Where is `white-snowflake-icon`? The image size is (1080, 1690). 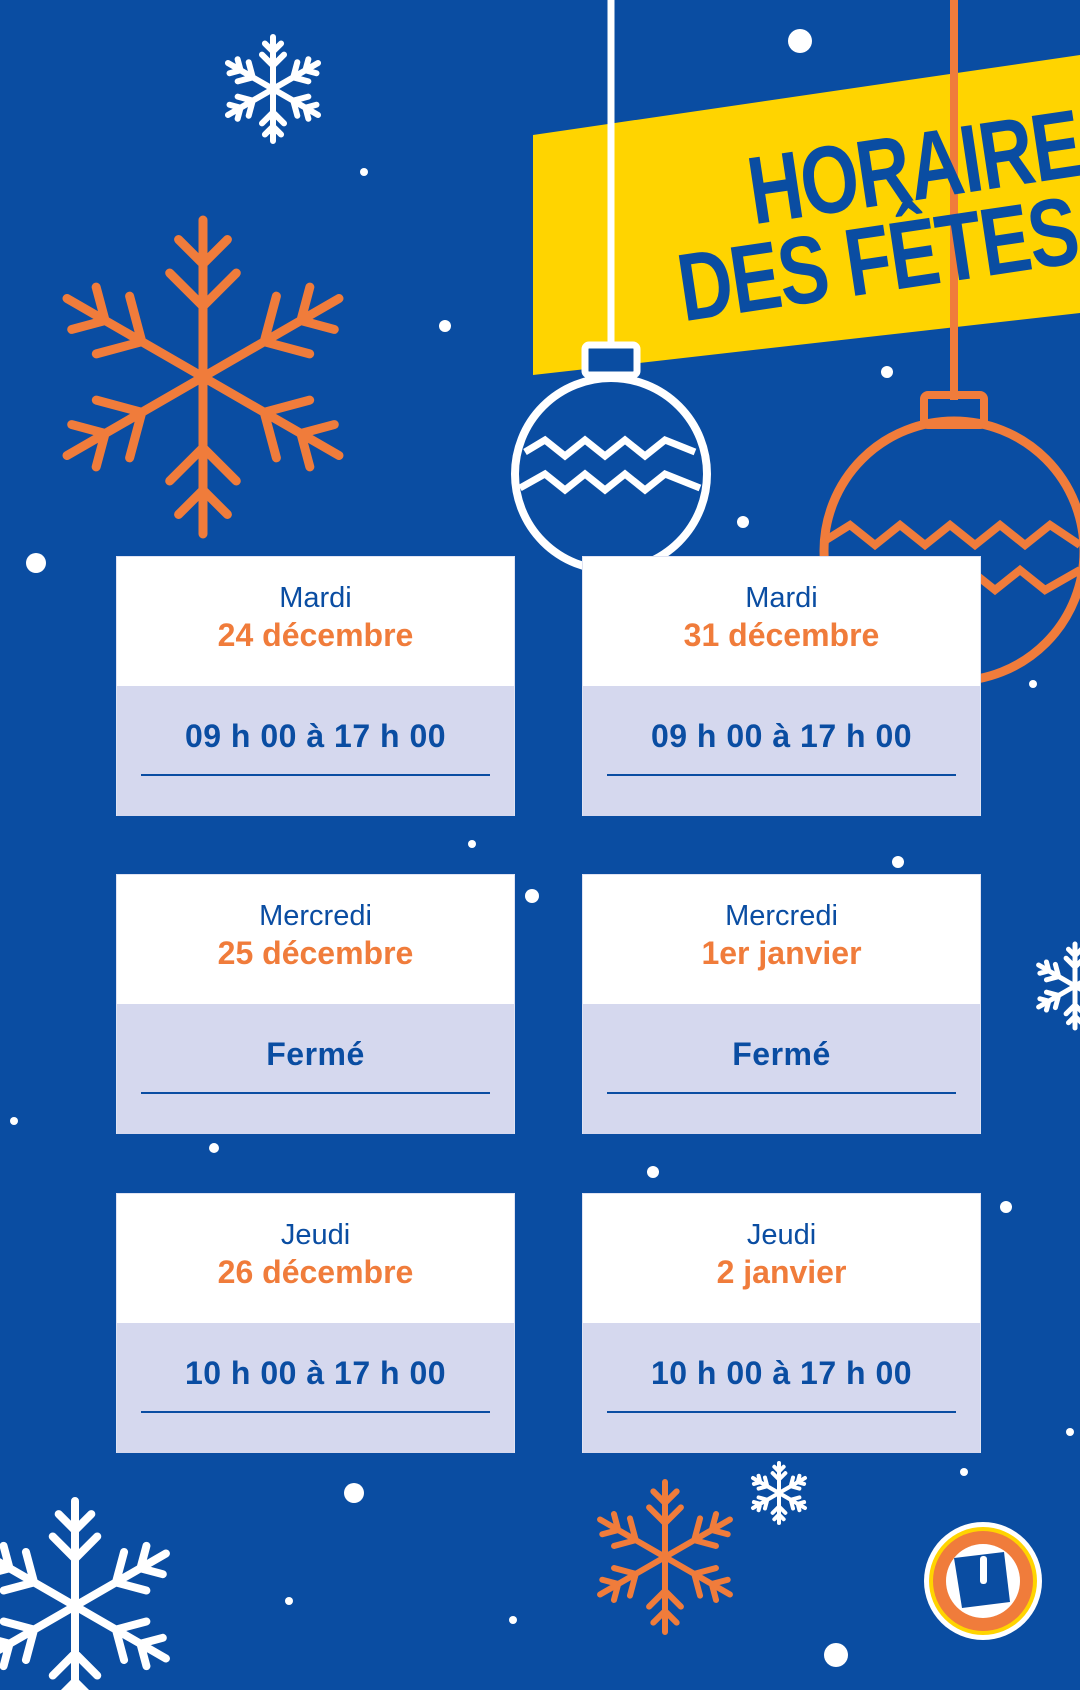
white-snowflake-icon is located at coordinates (85, 1593).